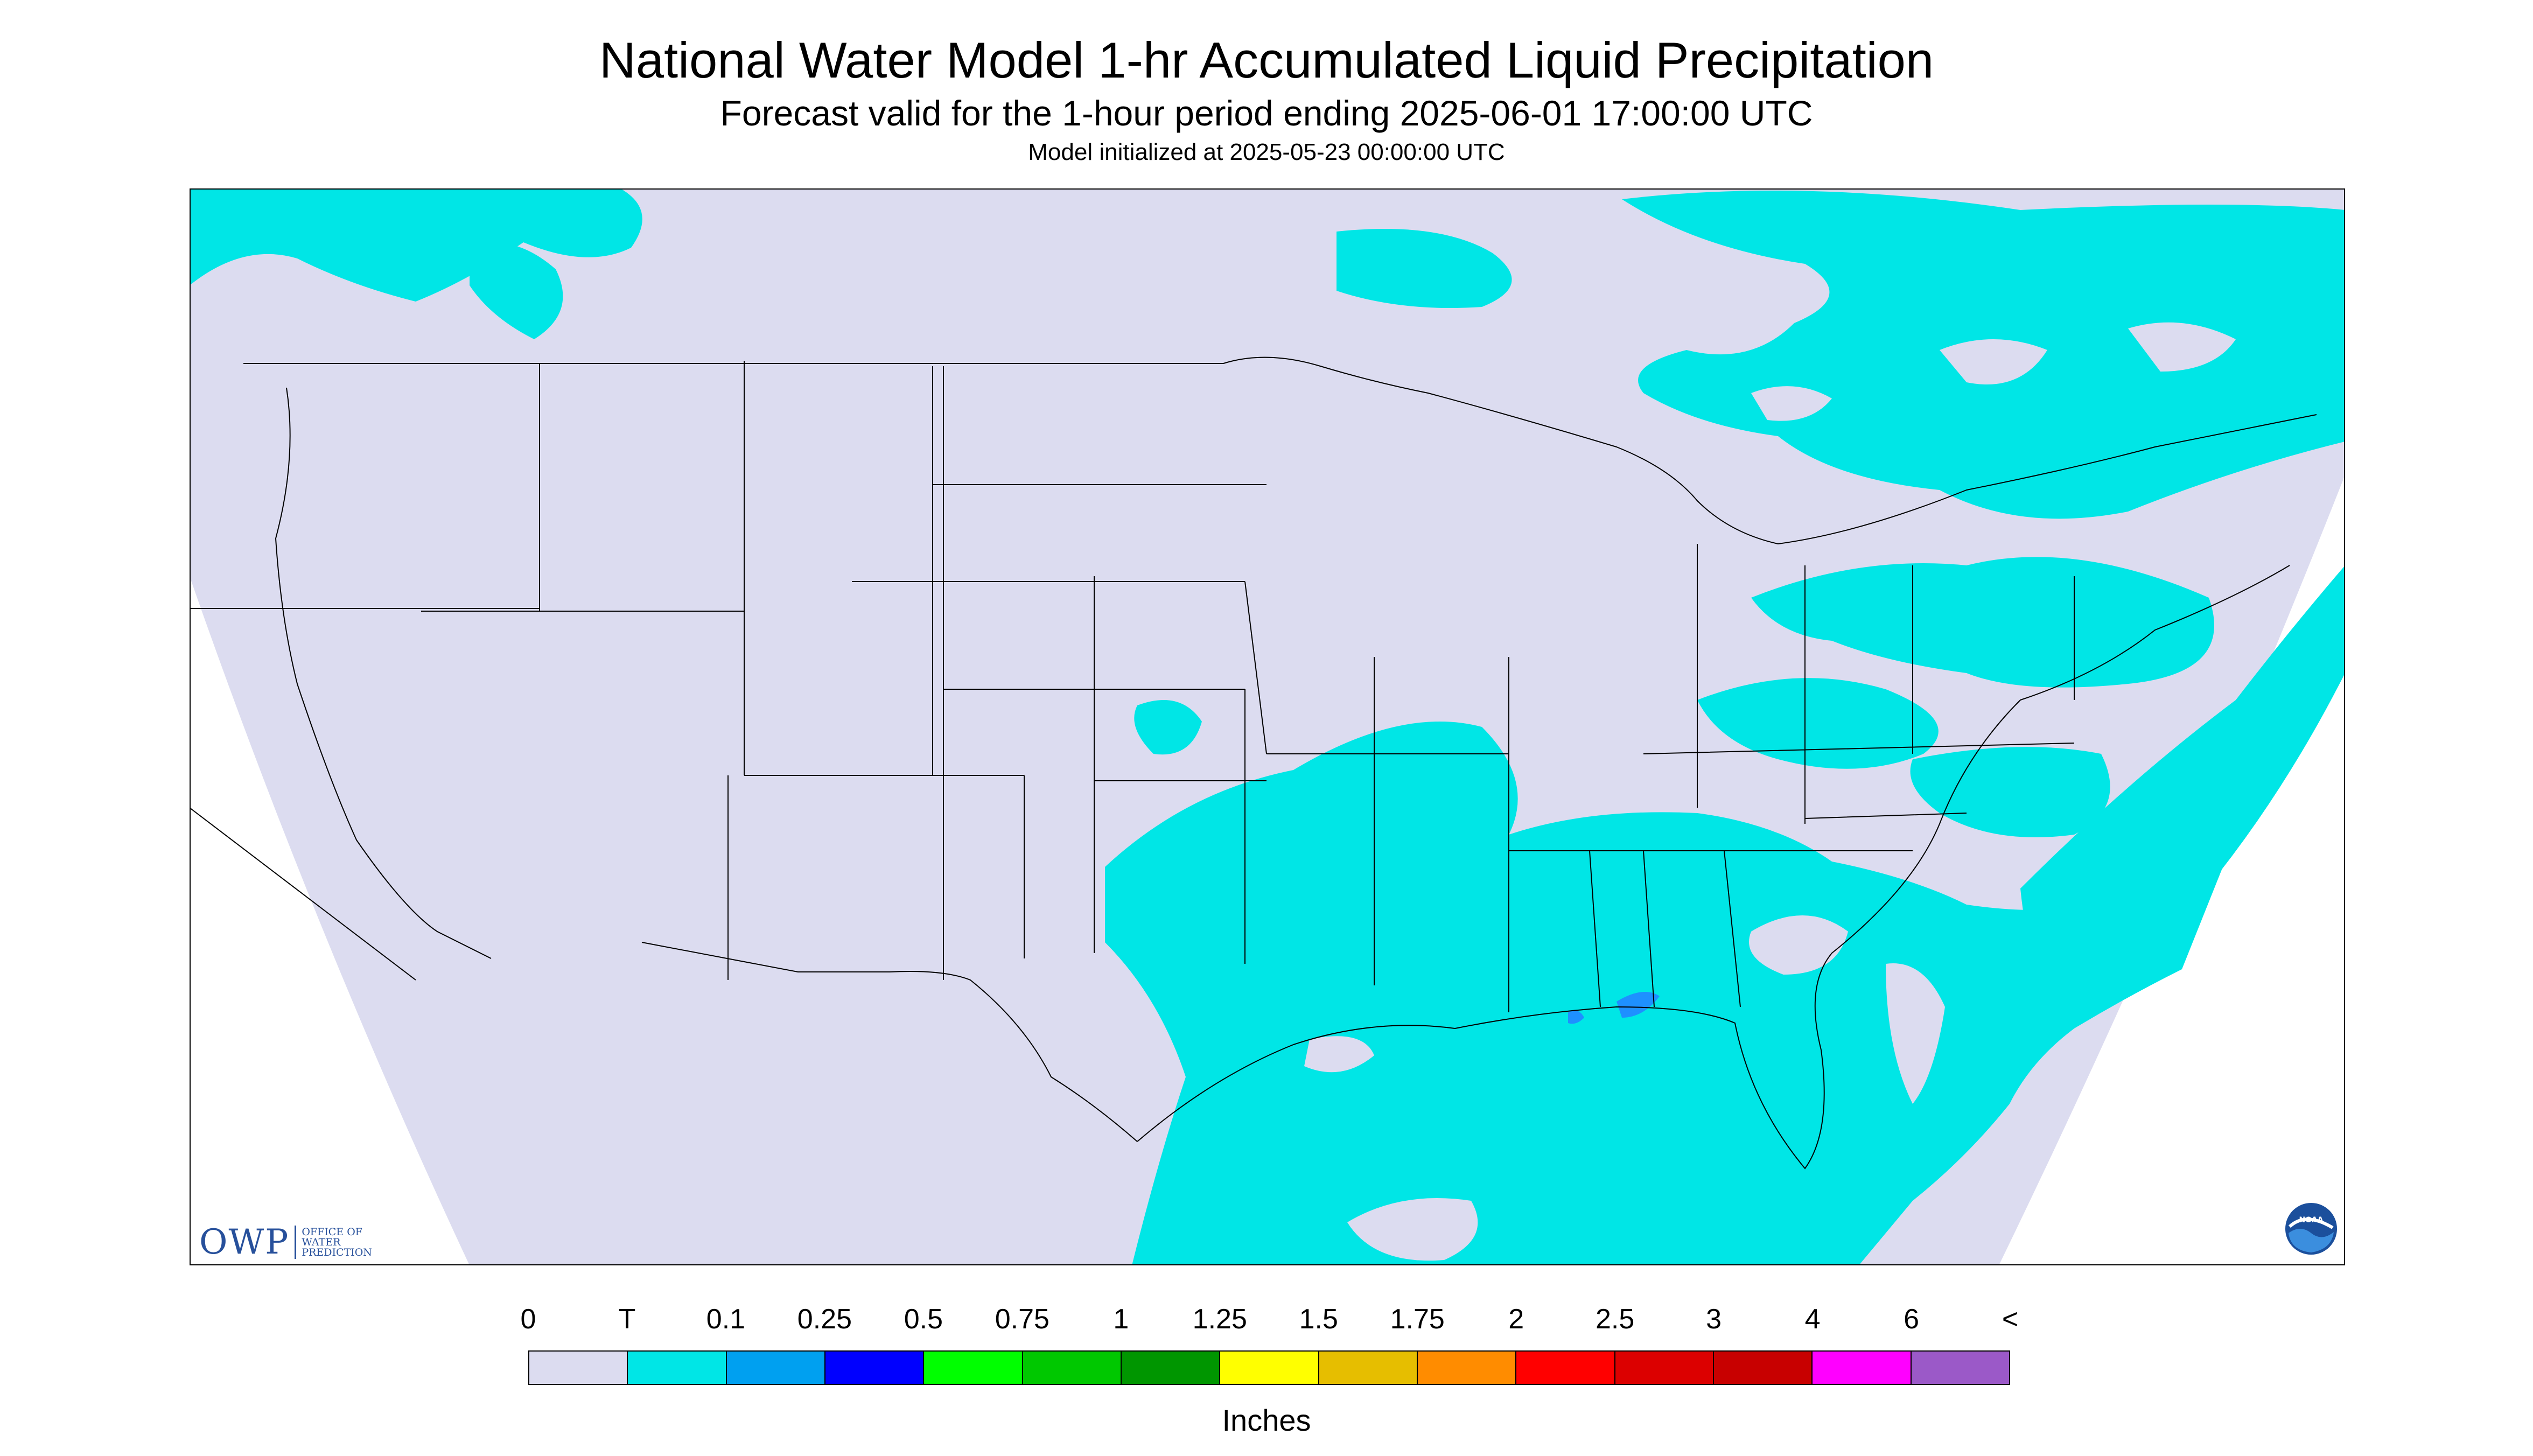  Describe the element at coordinates (1615, 1319) in the screenshot. I see `legend-tick-label: 2.5` at that location.